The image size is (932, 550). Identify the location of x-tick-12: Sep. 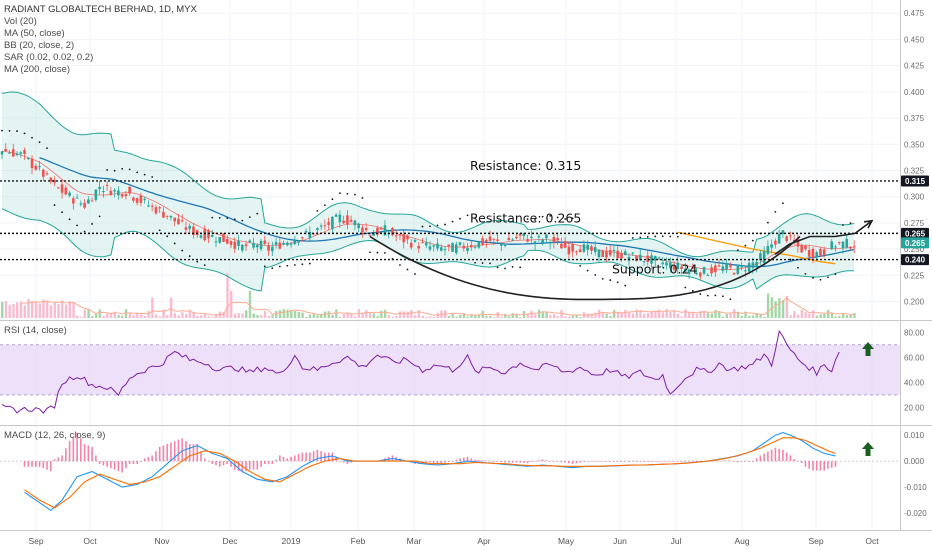
(815, 541).